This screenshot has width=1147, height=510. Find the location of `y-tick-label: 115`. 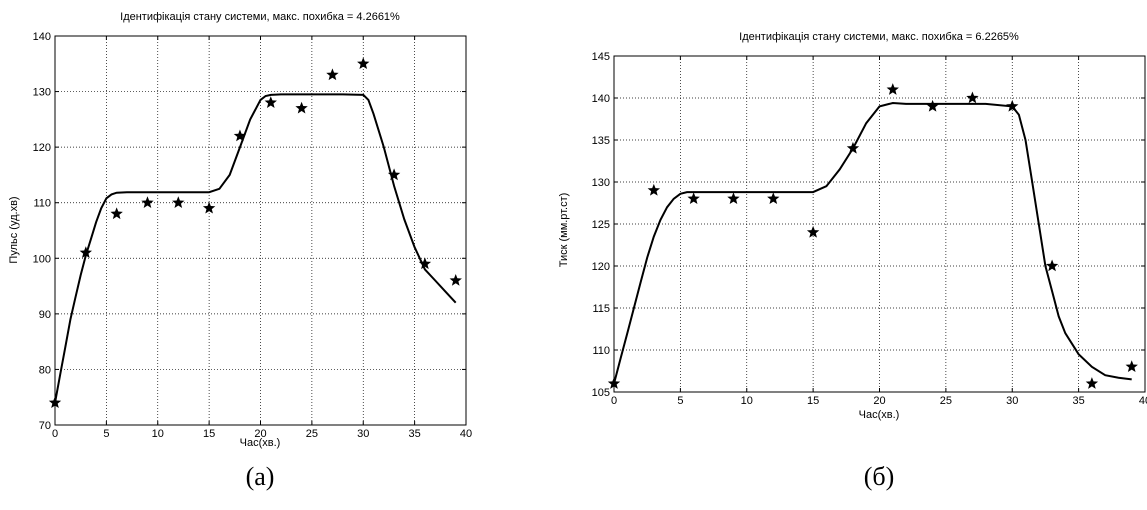

y-tick-label: 115 is located at coordinates (601, 309).